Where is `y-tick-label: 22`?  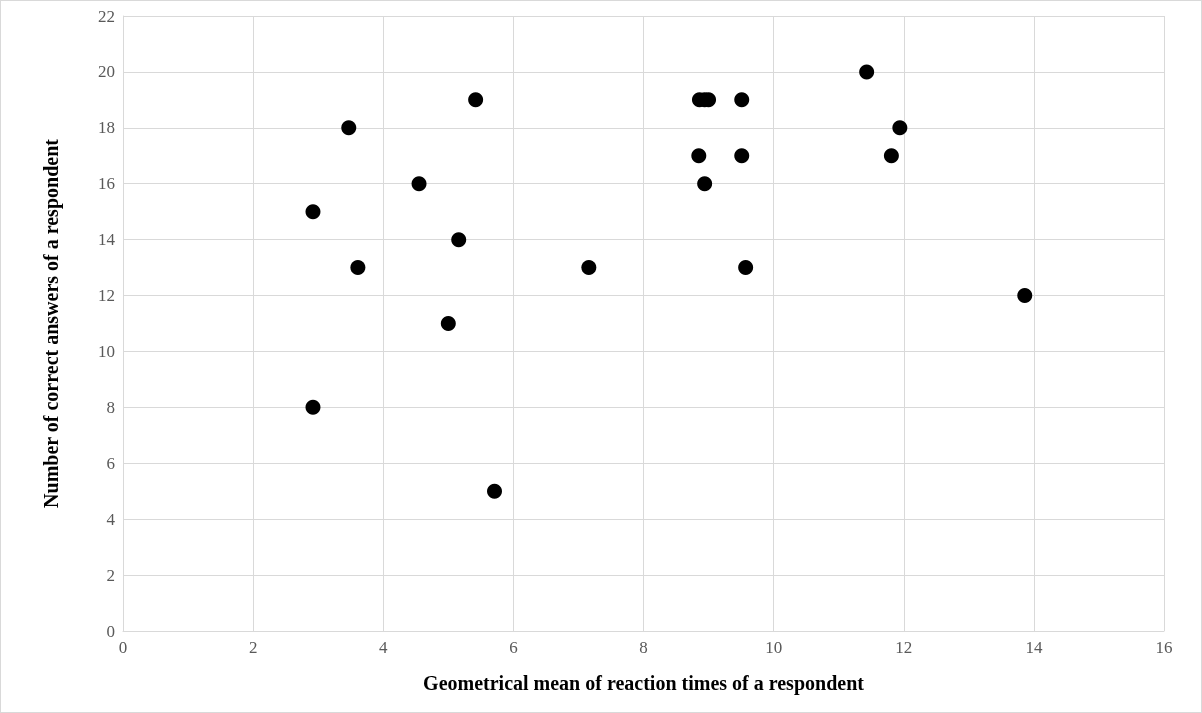 y-tick-label: 22 is located at coordinates (106, 16).